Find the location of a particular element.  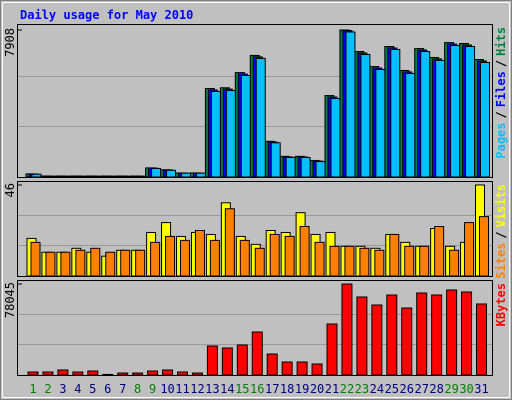

x-tick-label: 3 is located at coordinates (62, 389).